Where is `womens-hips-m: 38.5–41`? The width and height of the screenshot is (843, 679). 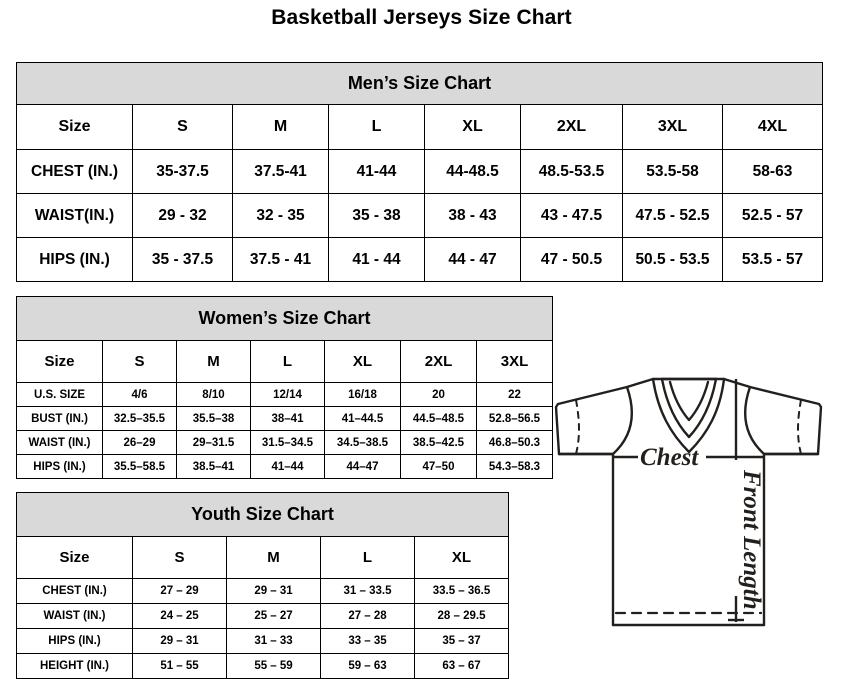
womens-hips-m: 38.5–41 is located at coordinates (213, 466).